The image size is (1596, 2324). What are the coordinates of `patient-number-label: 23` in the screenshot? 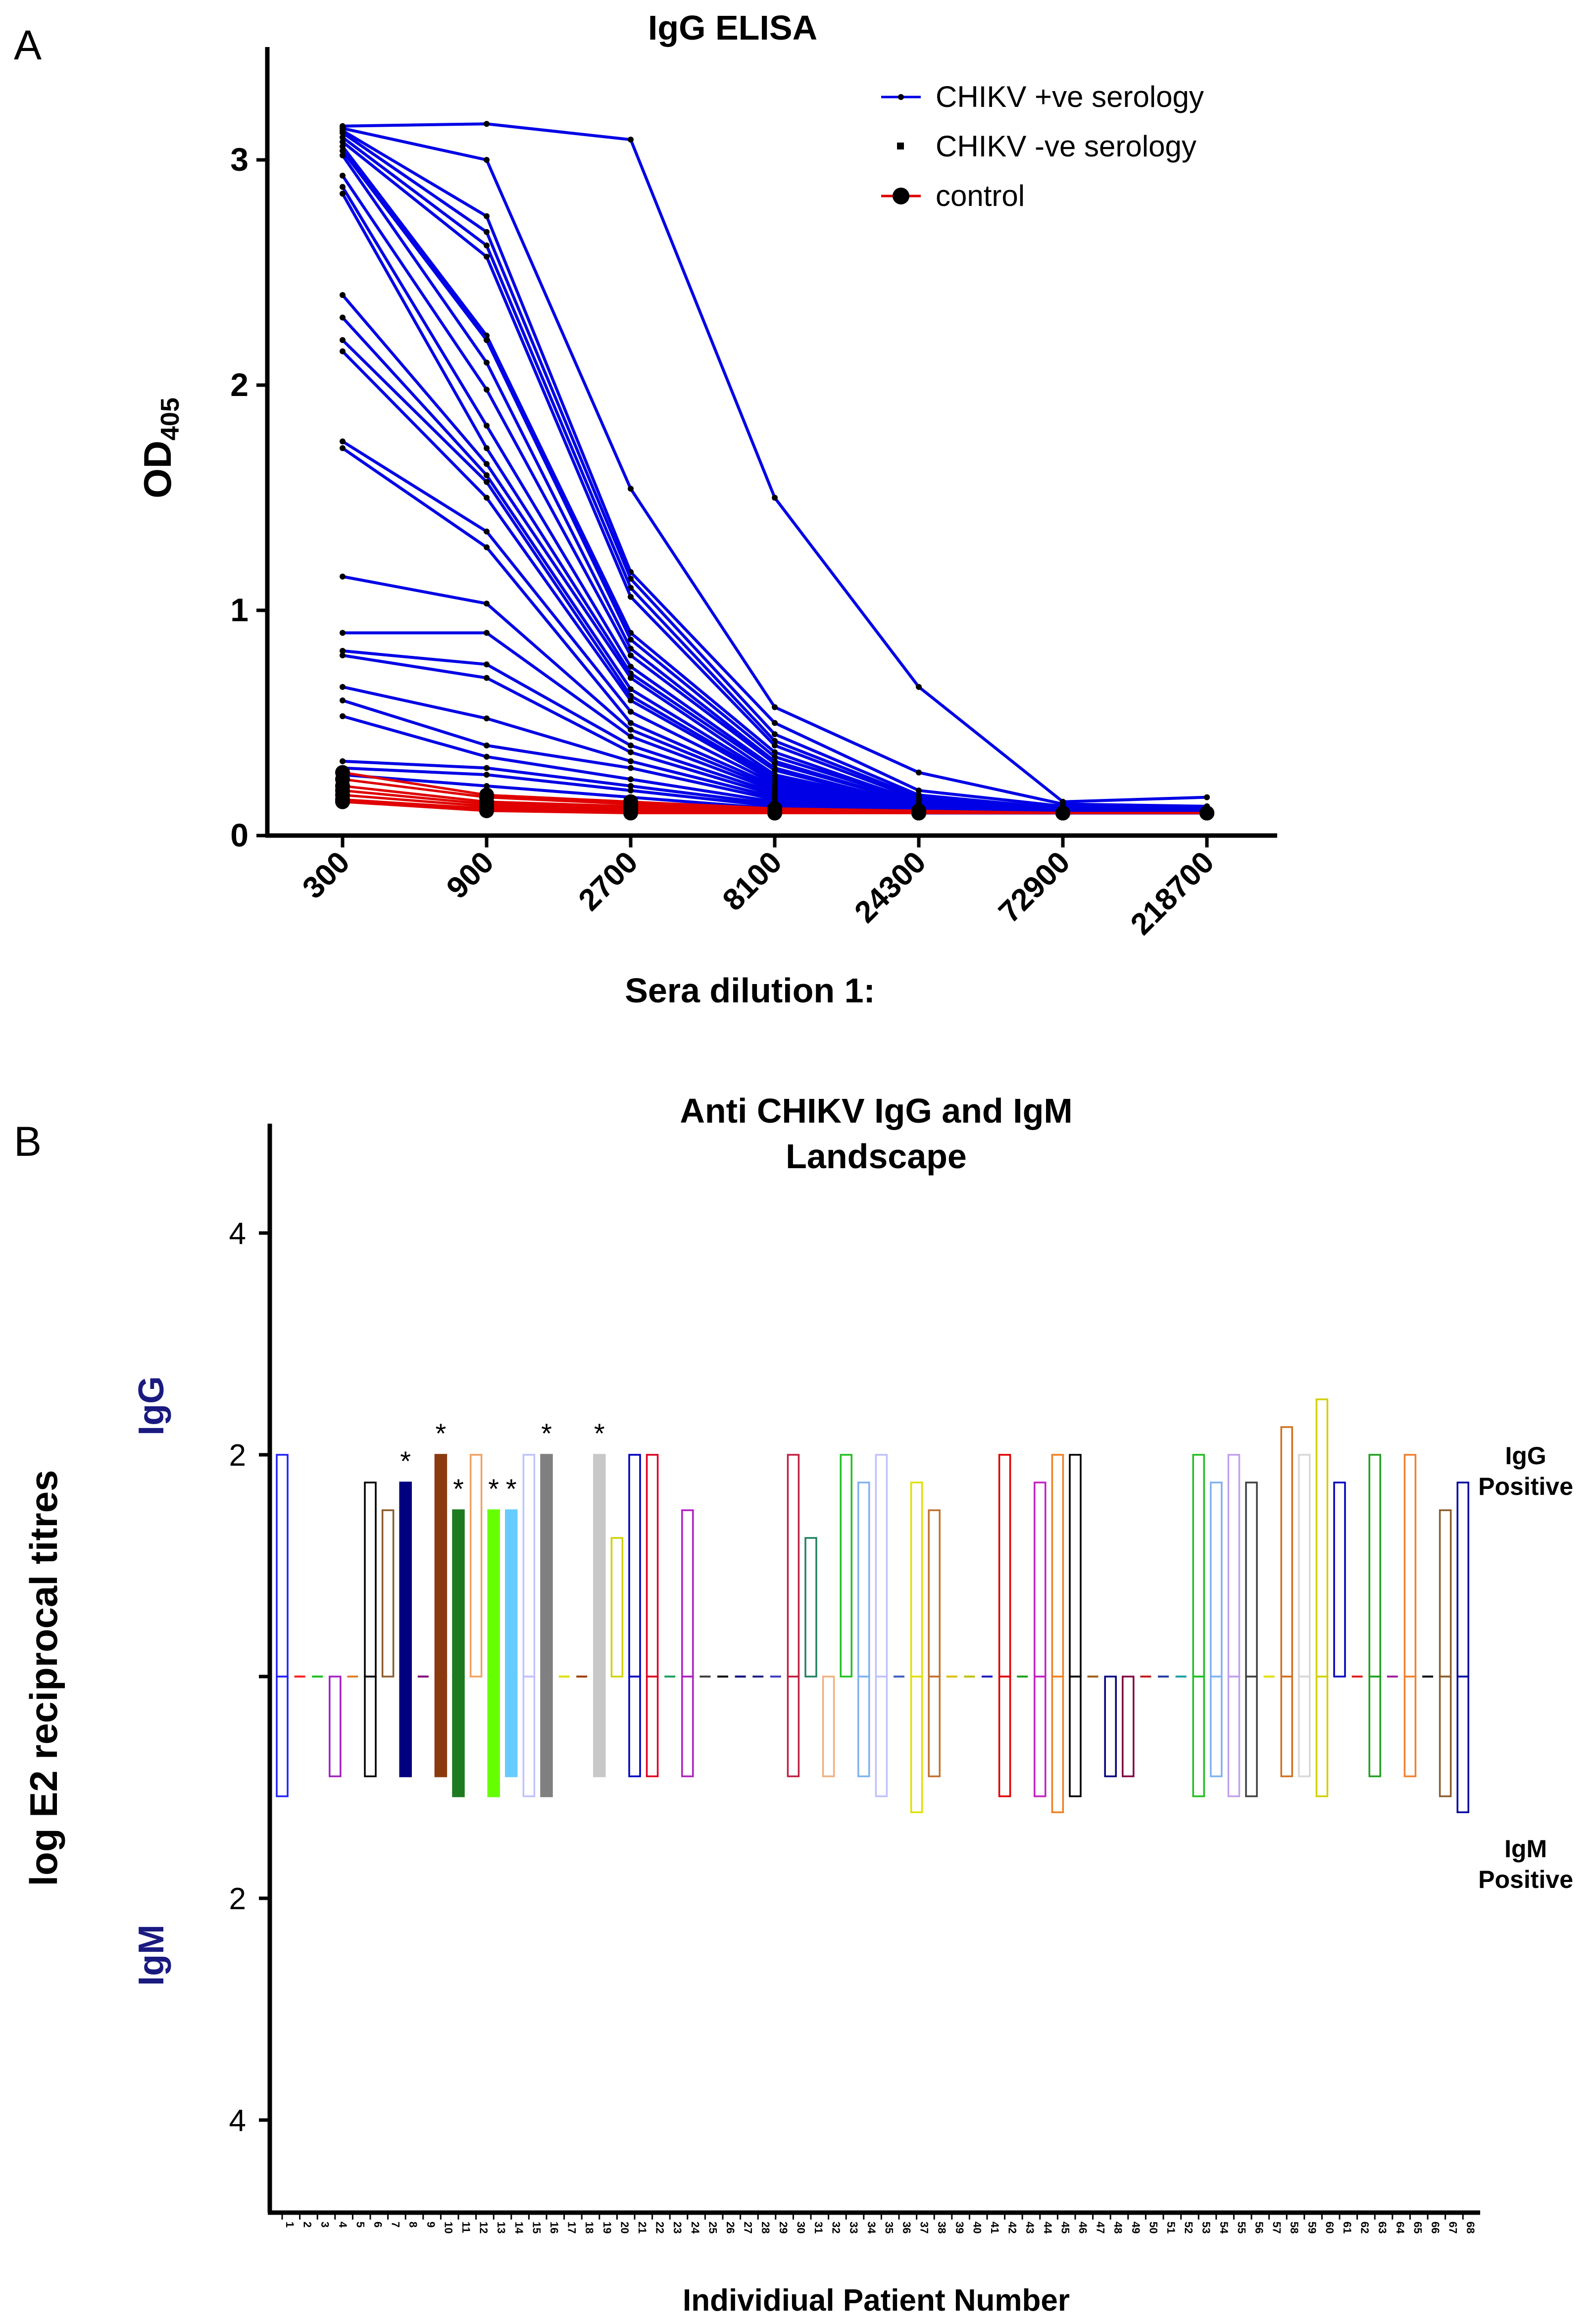 It's located at (677, 2227).